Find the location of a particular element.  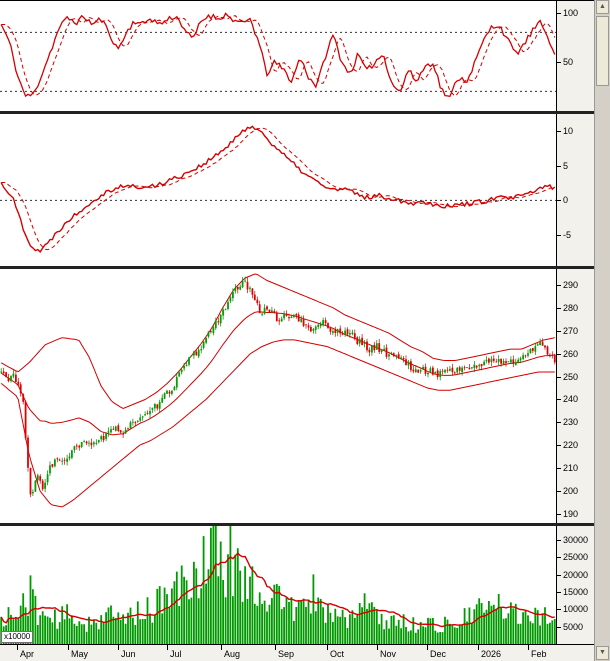

y-tick-label: 5000 is located at coordinates (573, 627).